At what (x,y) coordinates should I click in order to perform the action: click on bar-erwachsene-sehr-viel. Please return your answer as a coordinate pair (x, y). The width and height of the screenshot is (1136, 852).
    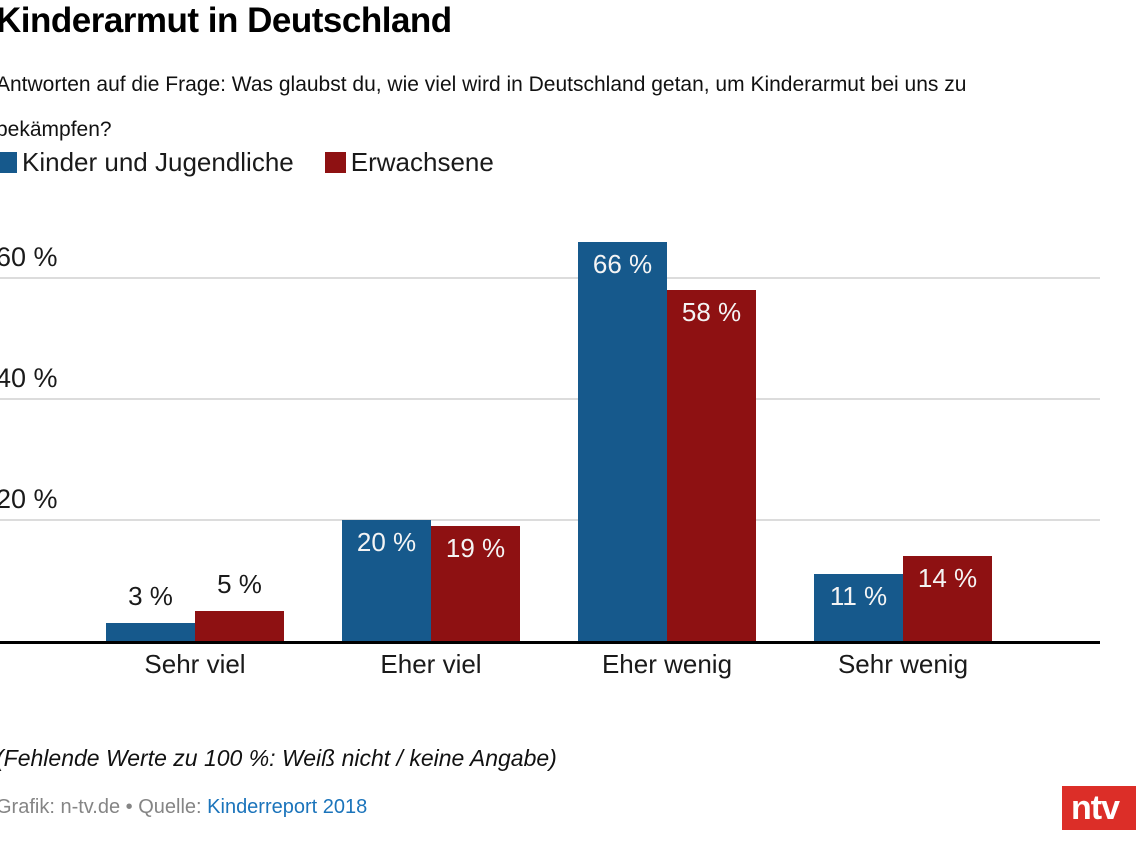
    Looking at the image, I should click on (239, 626).